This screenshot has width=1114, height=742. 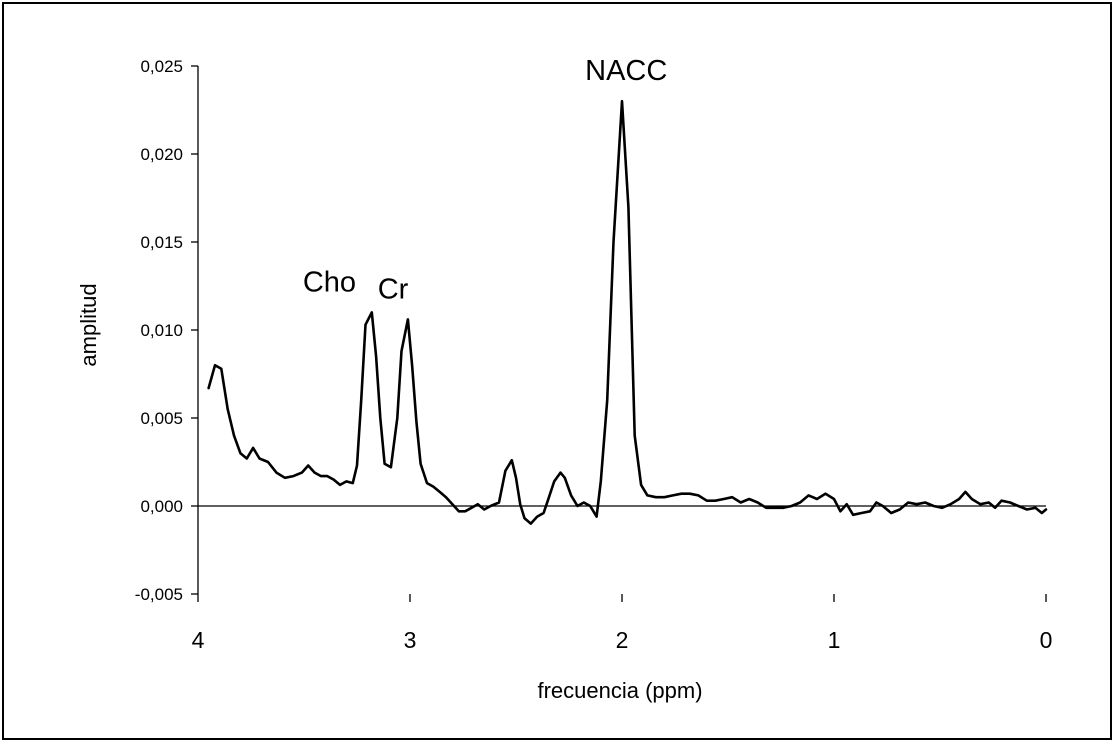 What do you see at coordinates (88, 324) in the screenshot?
I see `y-axis-title: amplitud` at bounding box center [88, 324].